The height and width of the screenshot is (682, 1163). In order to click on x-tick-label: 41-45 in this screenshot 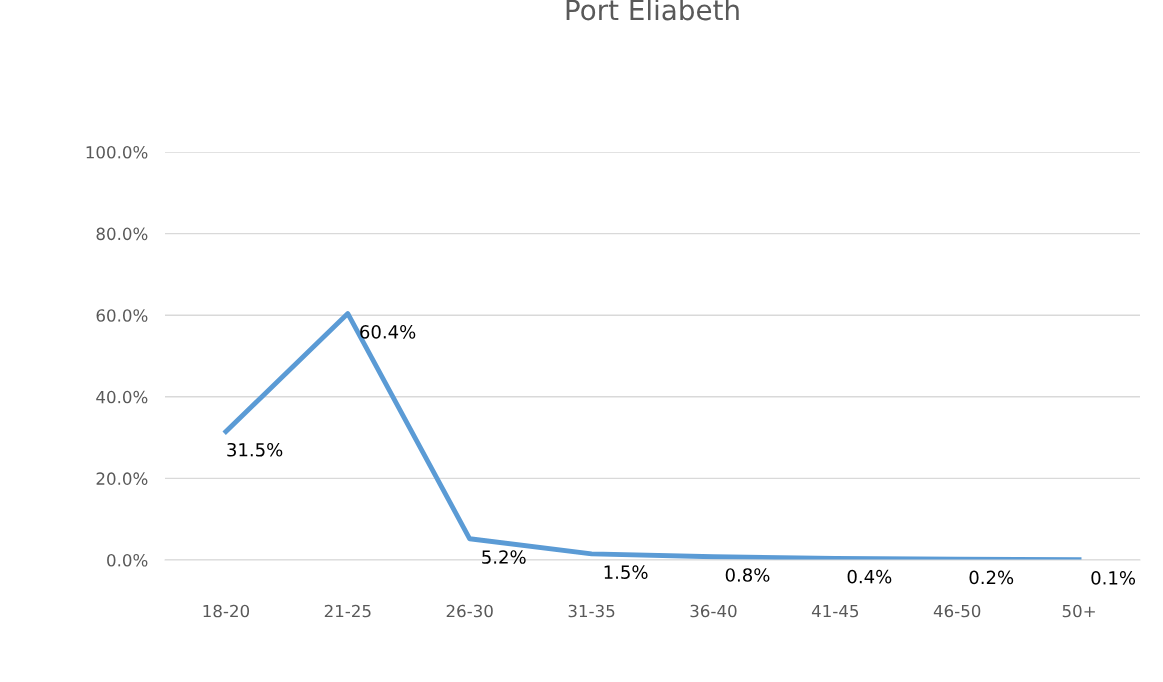, I will do `click(835, 611)`.